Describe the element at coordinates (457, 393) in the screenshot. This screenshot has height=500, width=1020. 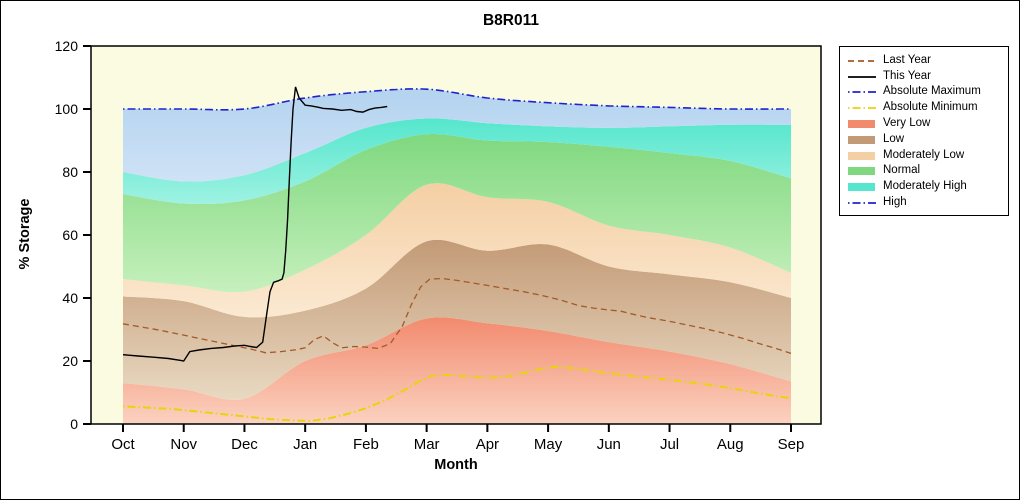
I see `series-absolute-minimum` at that location.